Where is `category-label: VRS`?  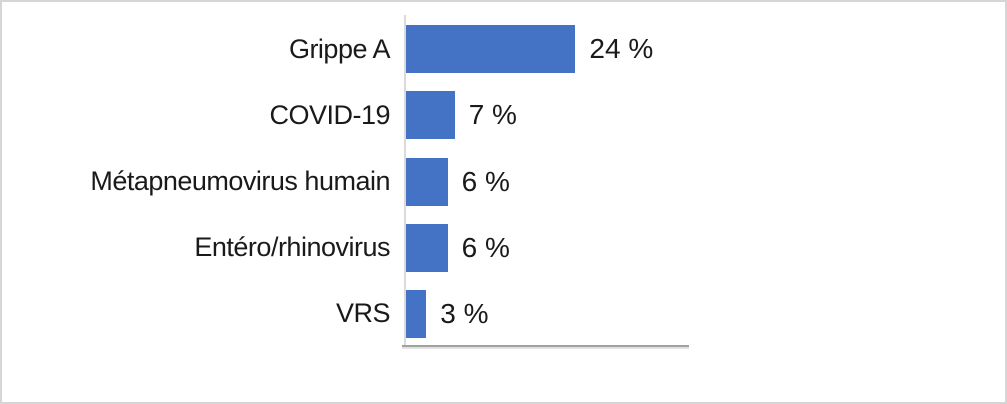 category-label: VRS is located at coordinates (363, 313).